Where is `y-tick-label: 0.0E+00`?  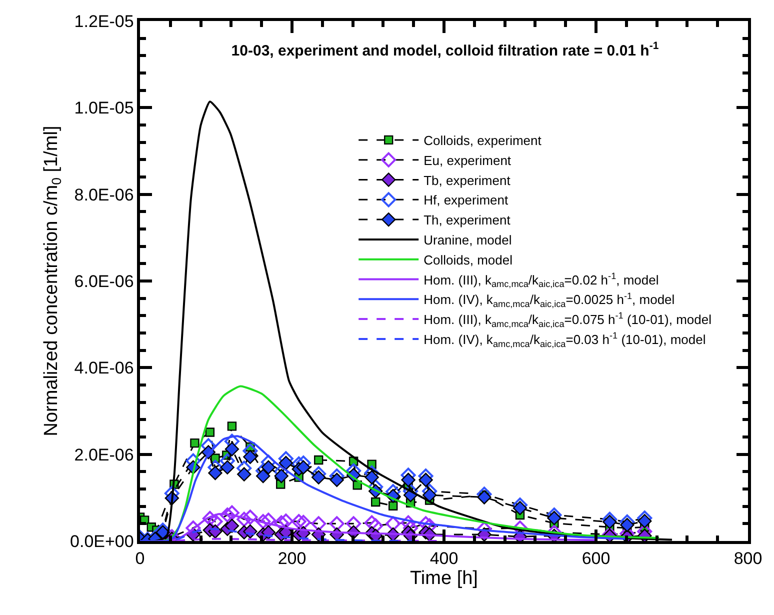 y-tick-label: 0.0E+00 is located at coordinates (102, 541).